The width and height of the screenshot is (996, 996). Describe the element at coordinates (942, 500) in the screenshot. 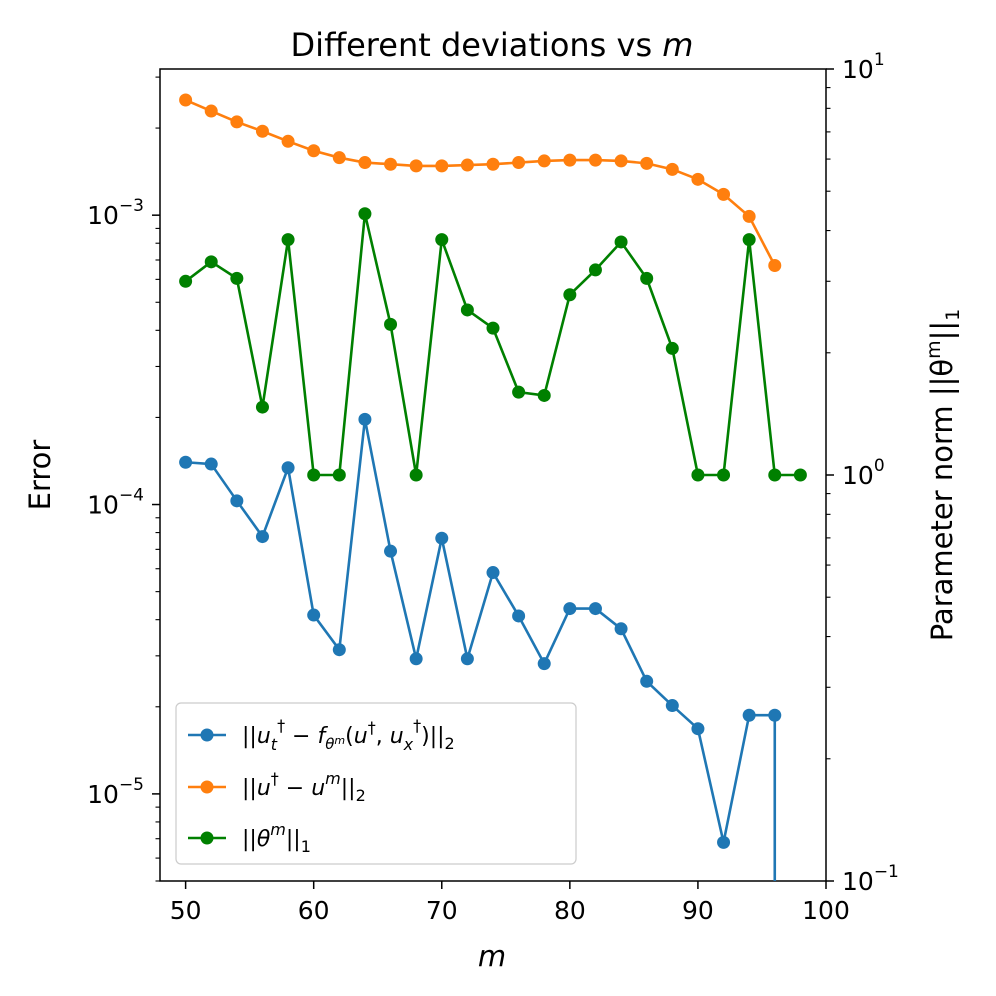

I see `right-y-axis-label-main: Parameter norm ||θ` at that location.